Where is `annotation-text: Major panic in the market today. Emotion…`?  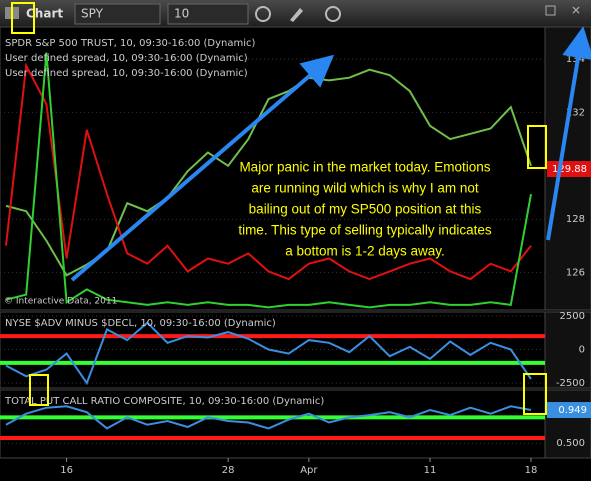
annotation-text: Major panic in the market today. Emotion… is located at coordinates (364, 167).